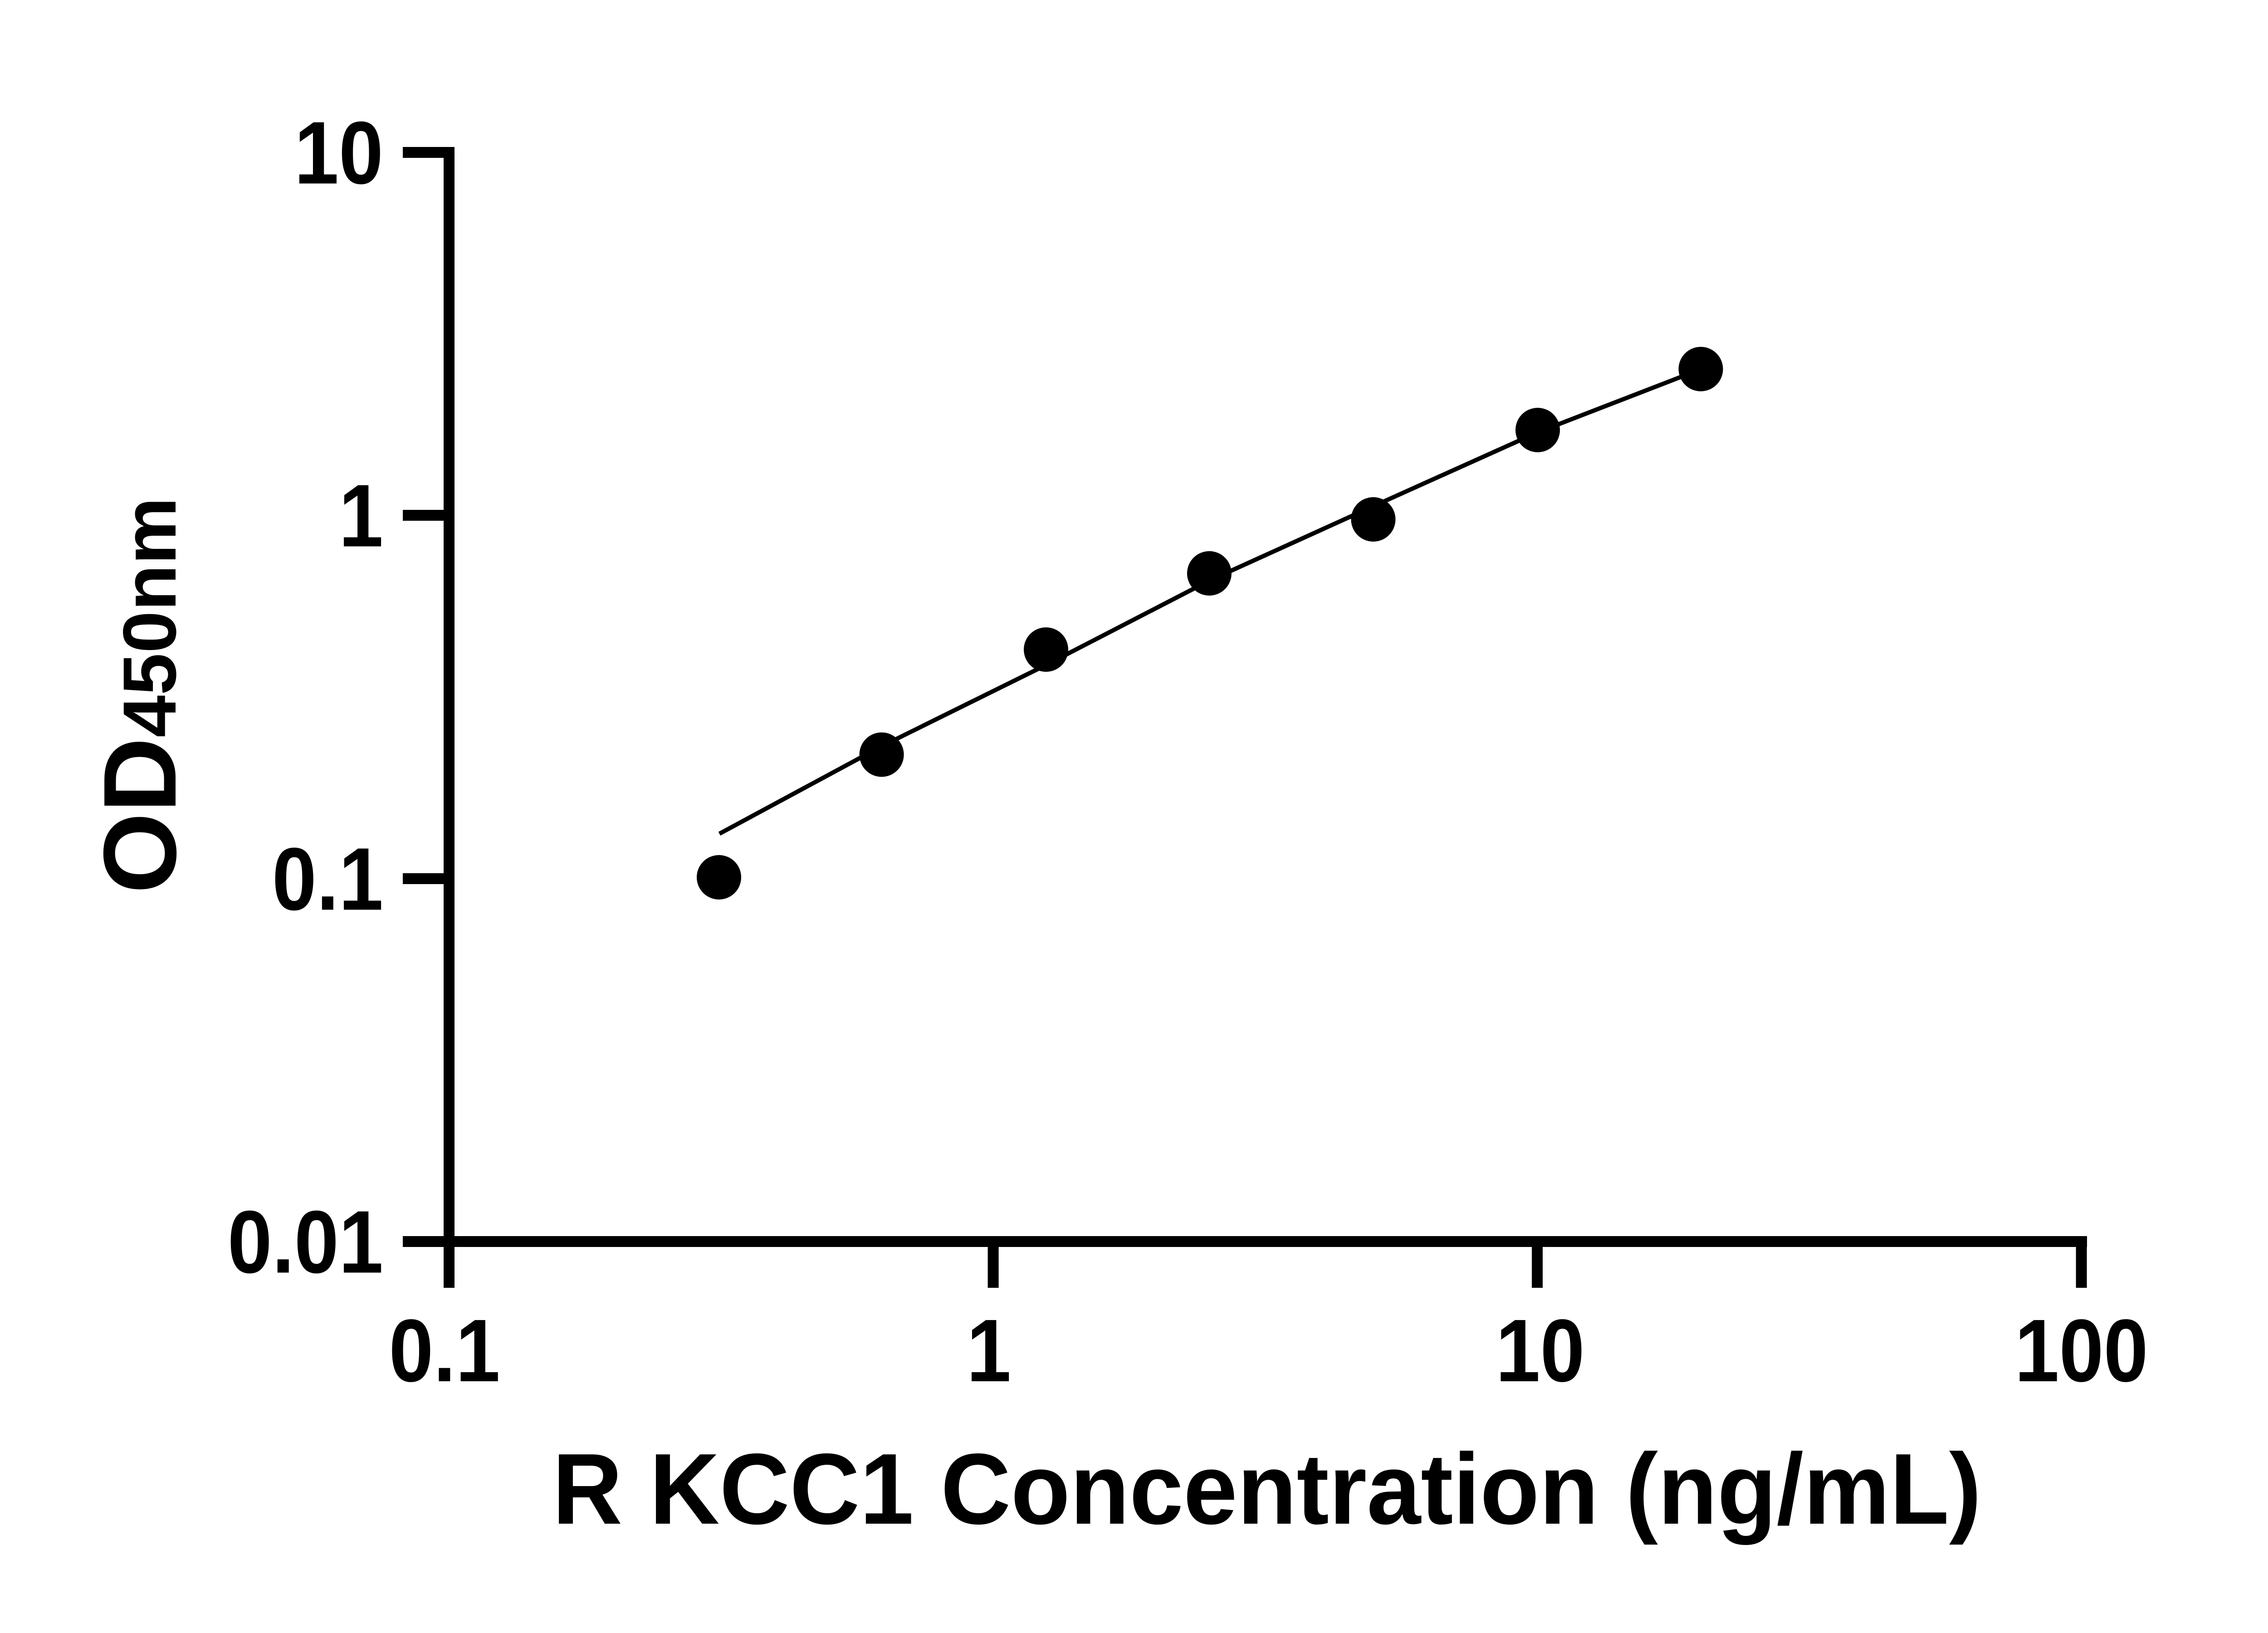 This screenshot has height=1633, width=2268. What do you see at coordinates (1266, 1489) in the screenshot?
I see `svg-text: R KCC1 Concentration (ng/mL)` at bounding box center [1266, 1489].